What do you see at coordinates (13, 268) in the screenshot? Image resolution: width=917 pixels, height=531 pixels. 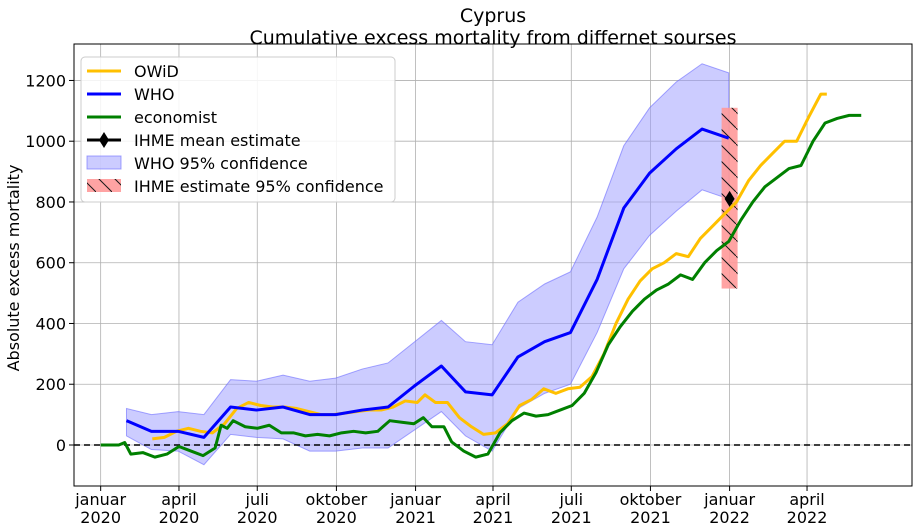 I see `y-axis-label: Absolute excess mortality` at bounding box center [13, 268].